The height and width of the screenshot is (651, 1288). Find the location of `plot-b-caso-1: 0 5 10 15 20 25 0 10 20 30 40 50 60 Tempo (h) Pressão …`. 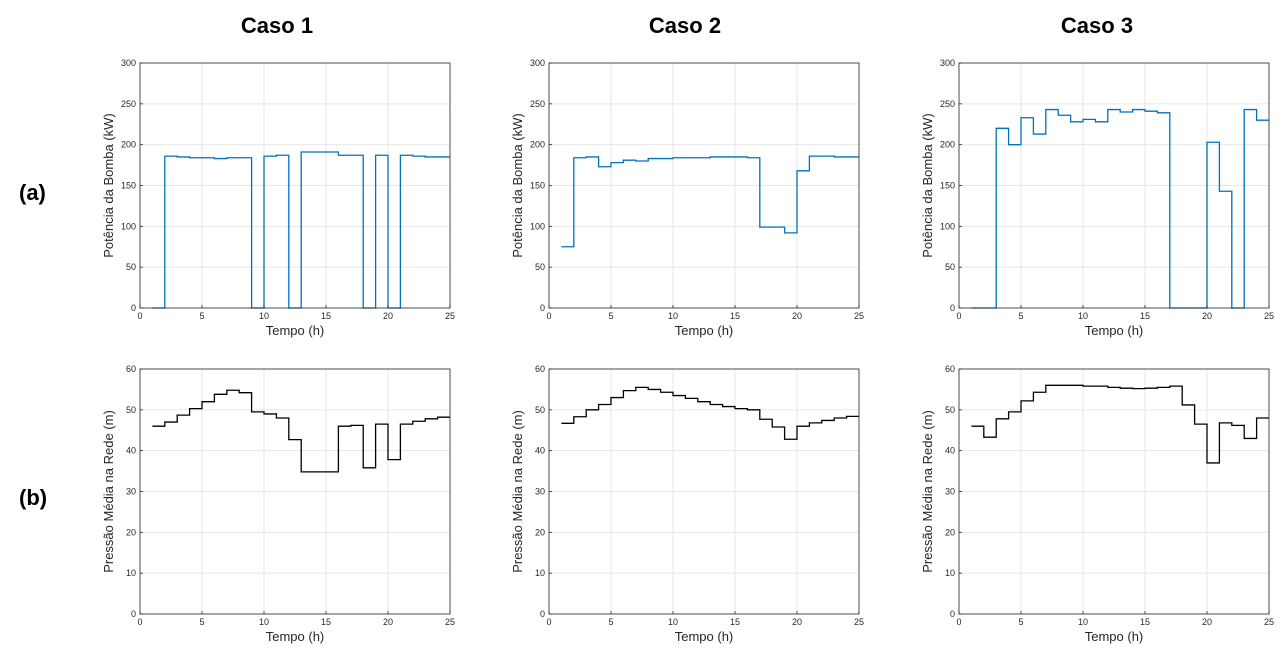

plot-b-caso-1: 0 5 10 15 20 25 0 10 20 30 40 50 60 Tempo (h) Pressão … is located at coordinates (278, 504).